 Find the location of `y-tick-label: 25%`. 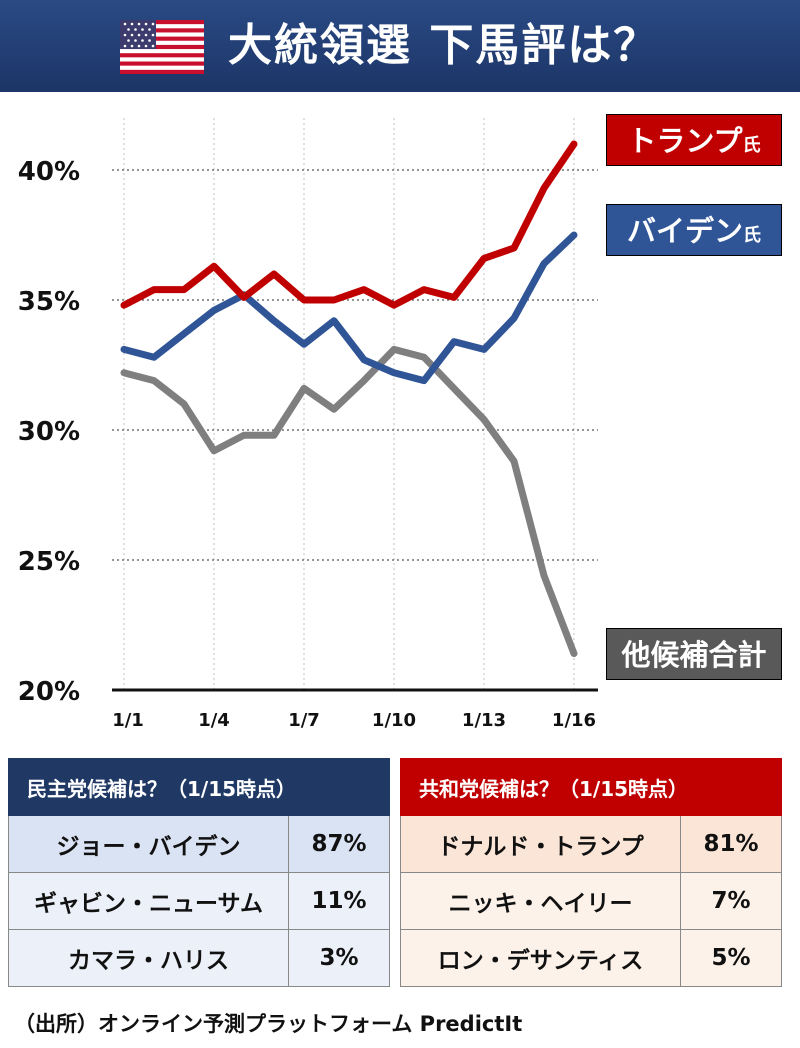

y-tick-label: 25% is located at coordinates (49, 562).